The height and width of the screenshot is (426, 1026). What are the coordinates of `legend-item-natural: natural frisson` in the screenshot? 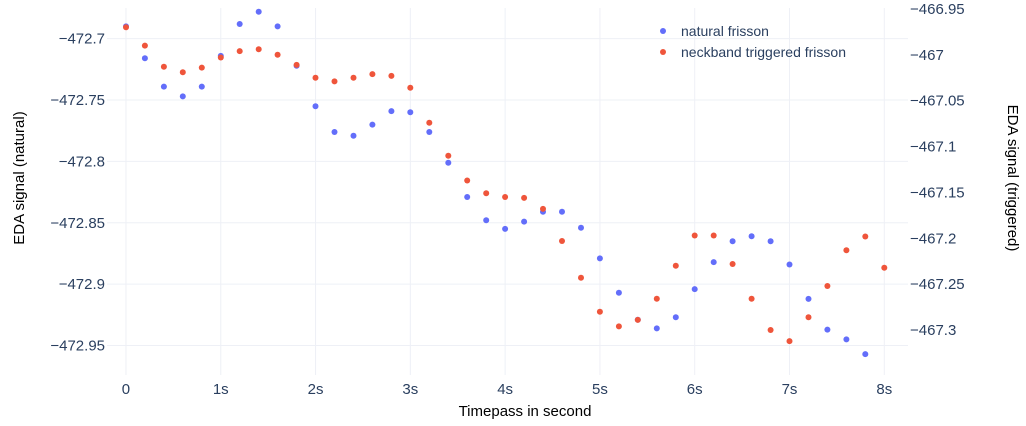 It's located at (714, 31).